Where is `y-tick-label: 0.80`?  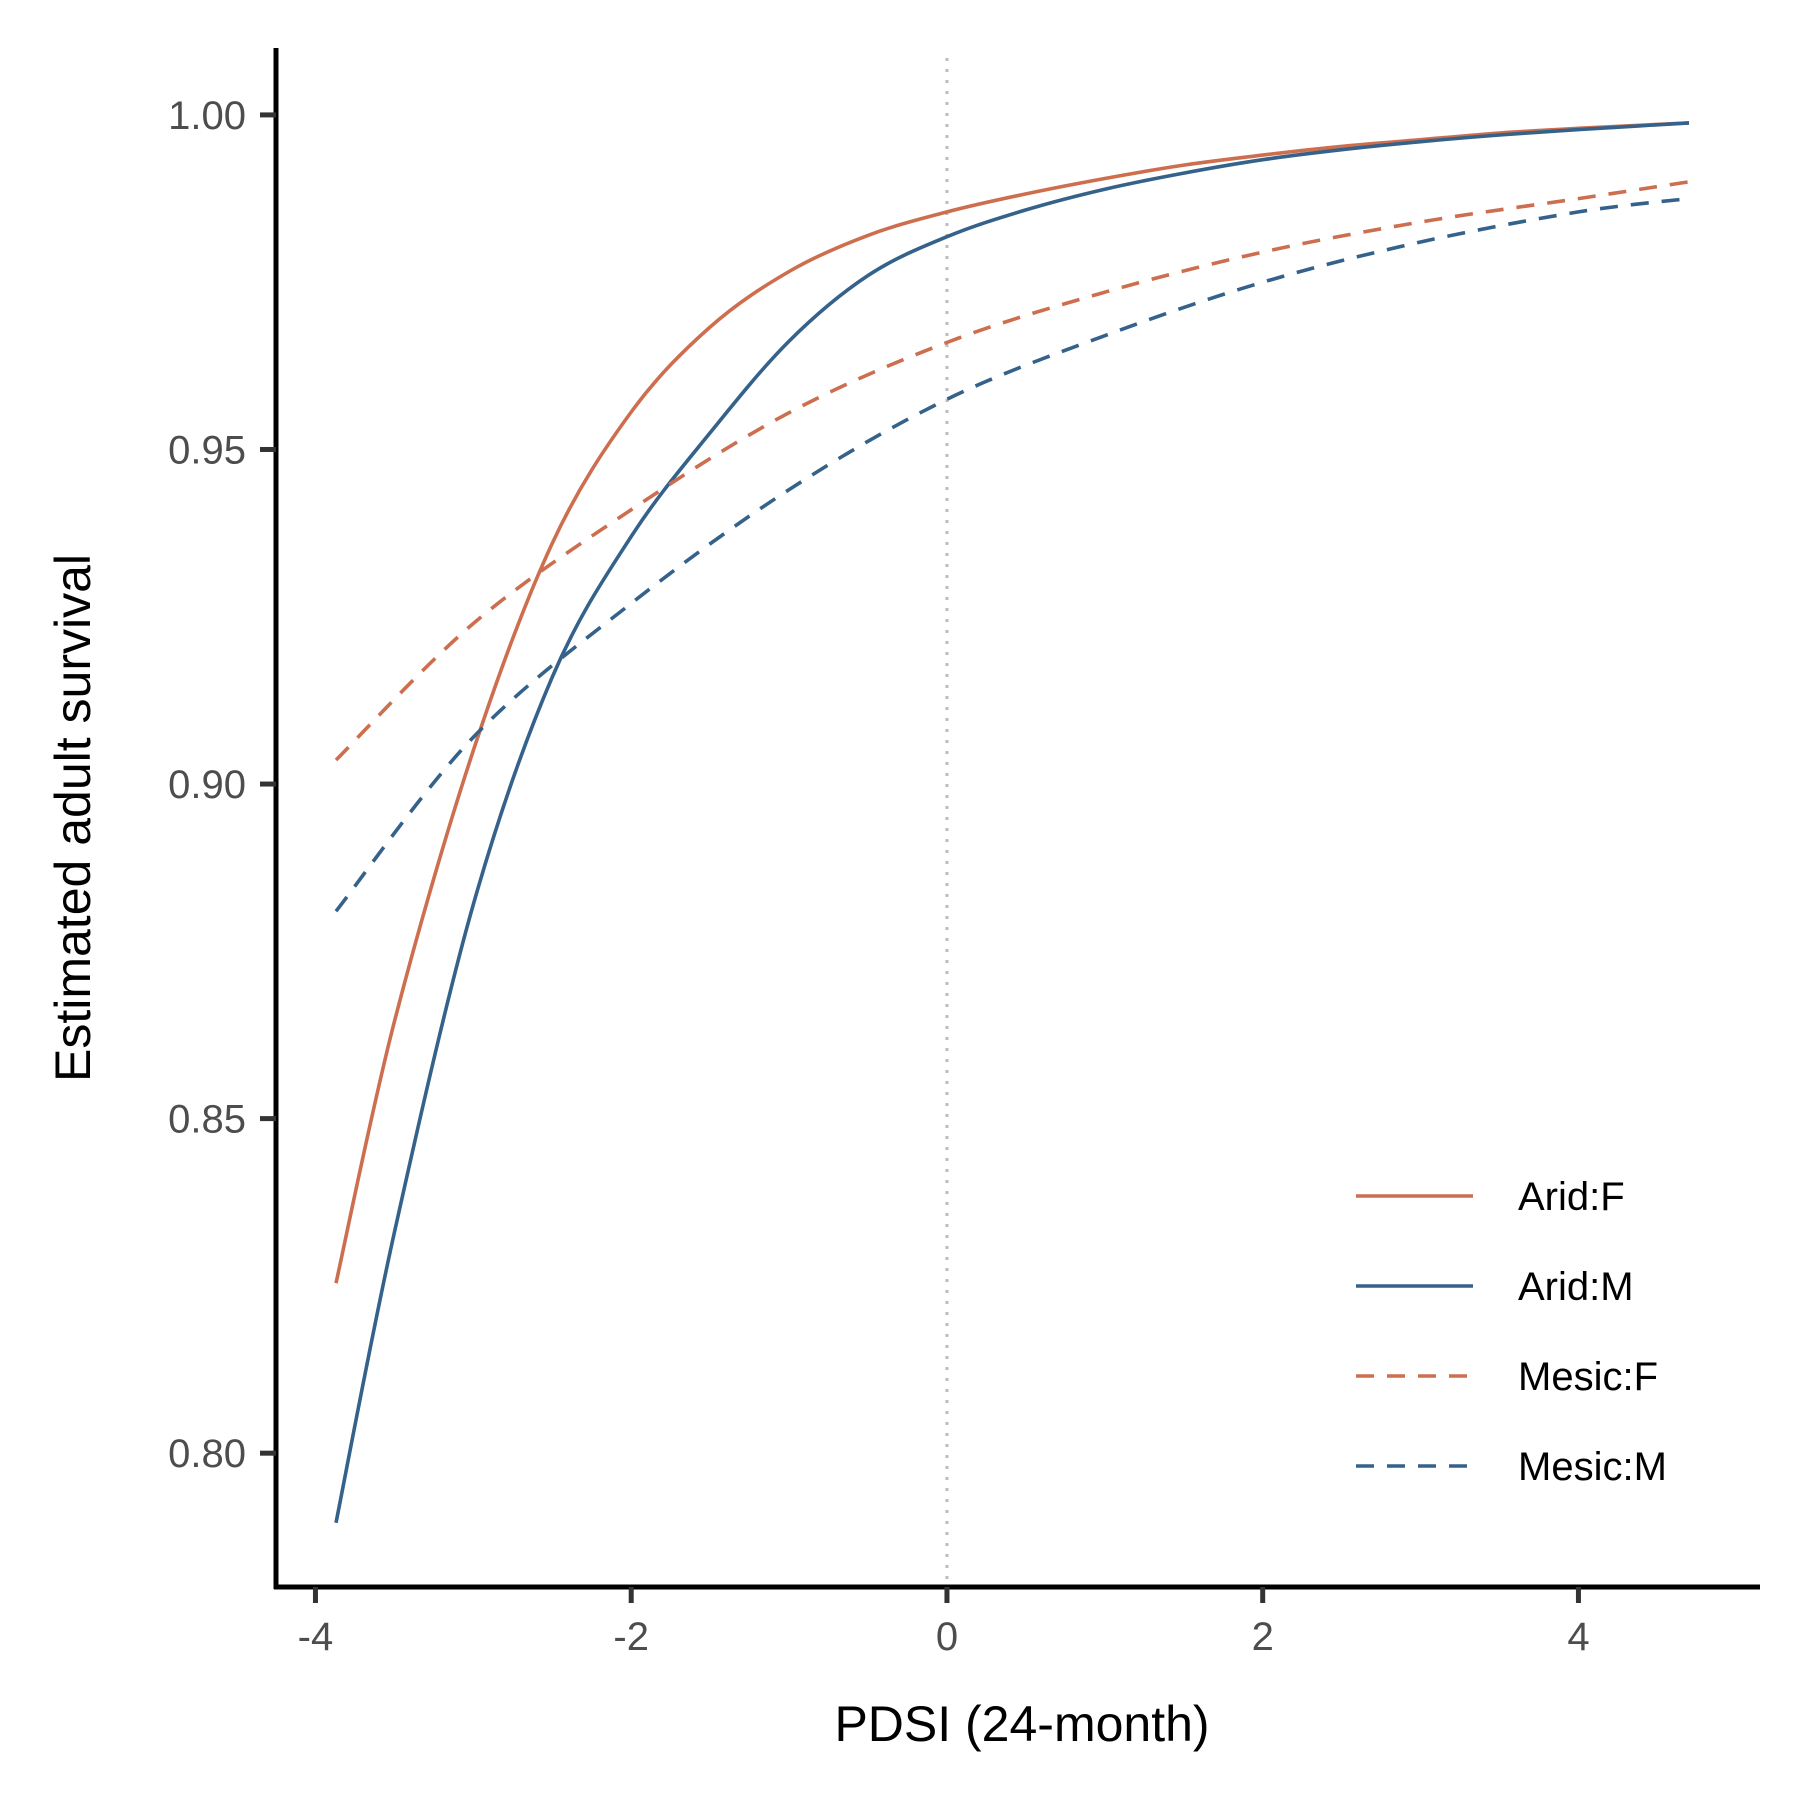
y-tick-label: 0.80 is located at coordinates (207, 1454).